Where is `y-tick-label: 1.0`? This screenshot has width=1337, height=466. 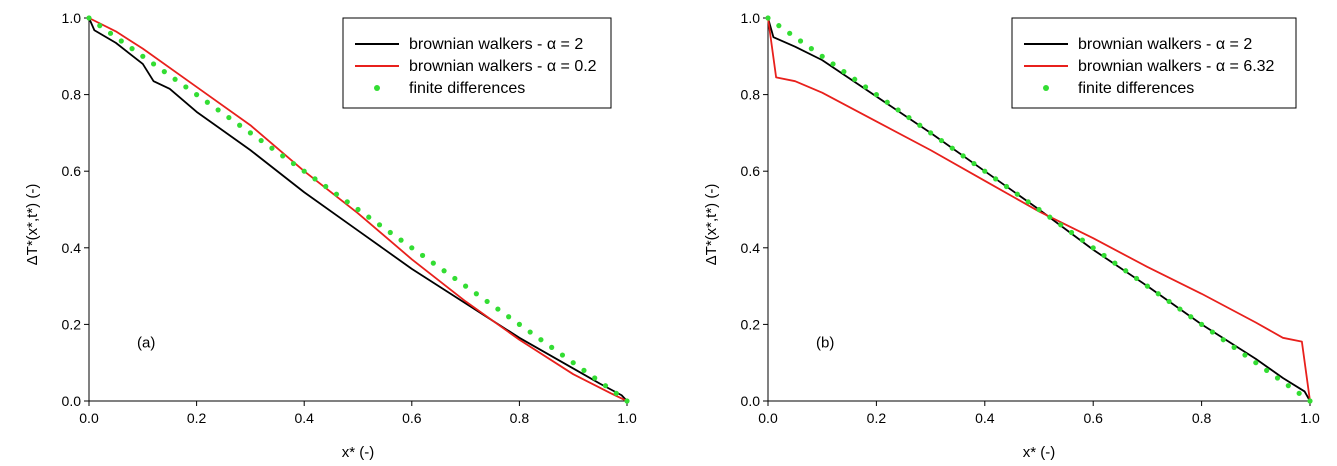 y-tick-label: 1.0 is located at coordinates (751, 18).